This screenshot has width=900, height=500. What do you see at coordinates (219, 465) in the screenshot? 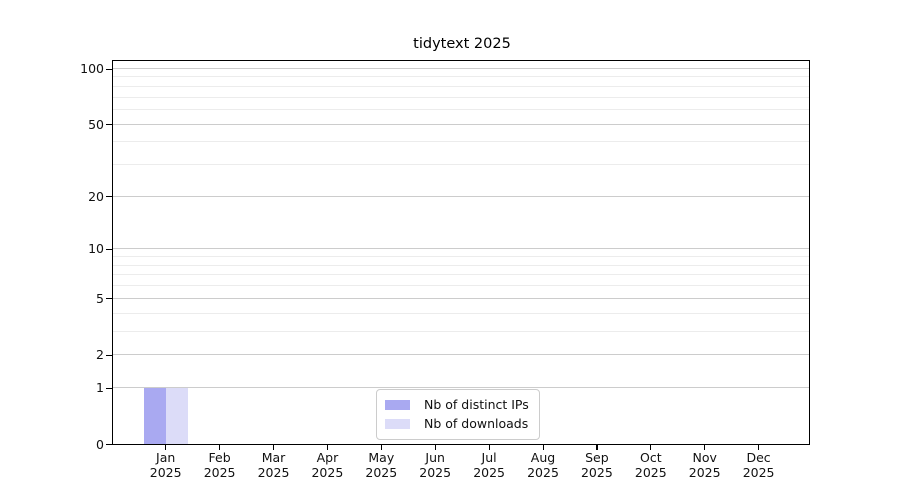
I see `x-tick-label: Feb 2025` at bounding box center [219, 465].